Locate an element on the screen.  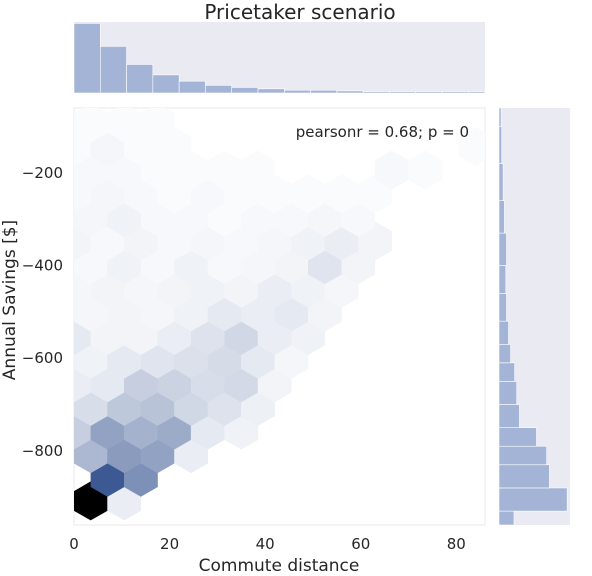
y-tick-label: −800 is located at coordinates (42, 451).